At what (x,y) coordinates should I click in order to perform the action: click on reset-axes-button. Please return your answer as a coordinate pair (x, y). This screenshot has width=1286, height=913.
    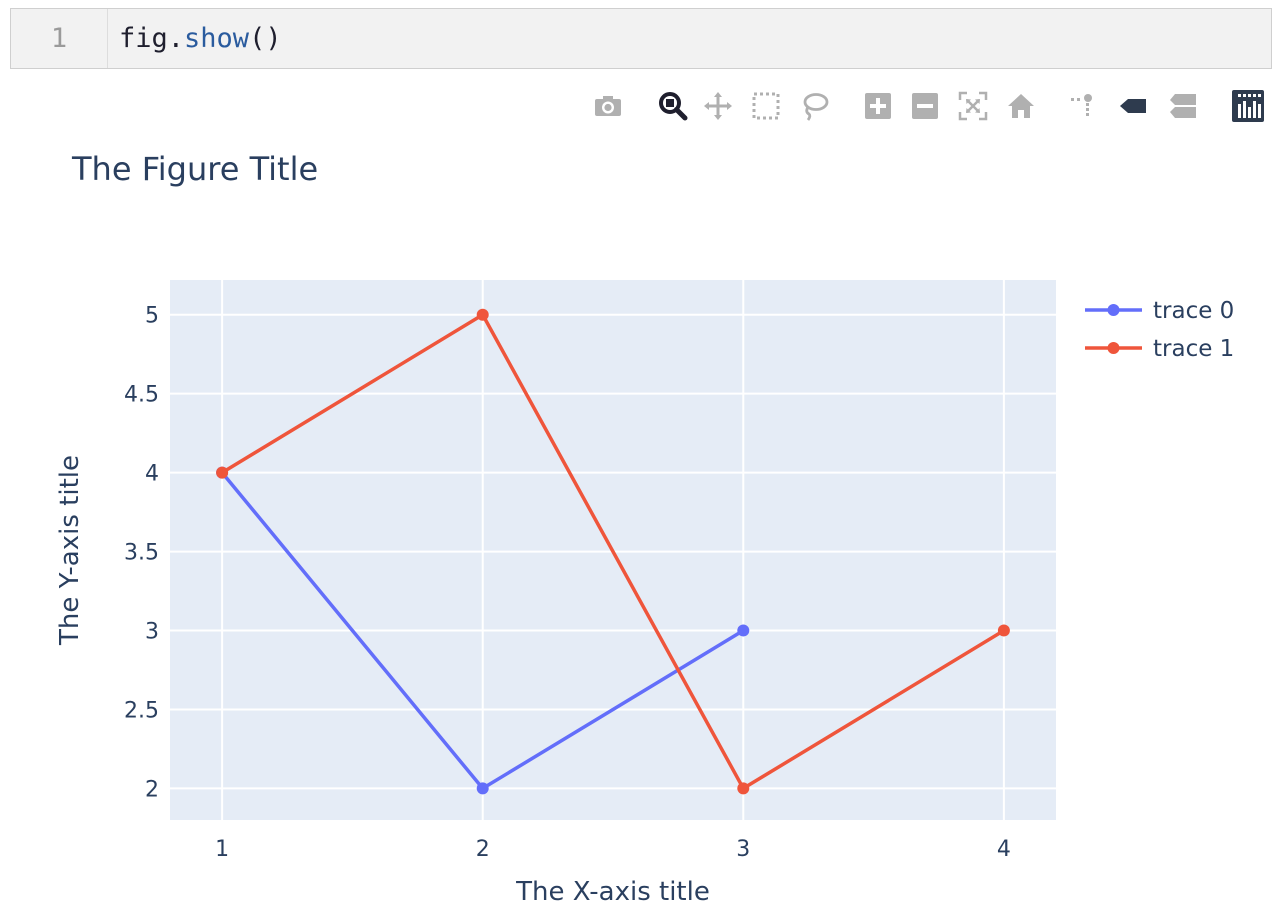
    Looking at the image, I should click on (1021, 106).